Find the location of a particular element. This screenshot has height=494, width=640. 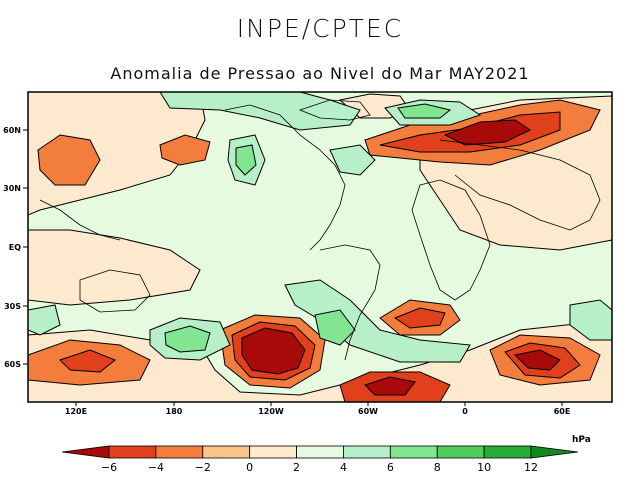

lon-axis: 120E 180 120W 60W 0 60E is located at coordinates (317, 409).